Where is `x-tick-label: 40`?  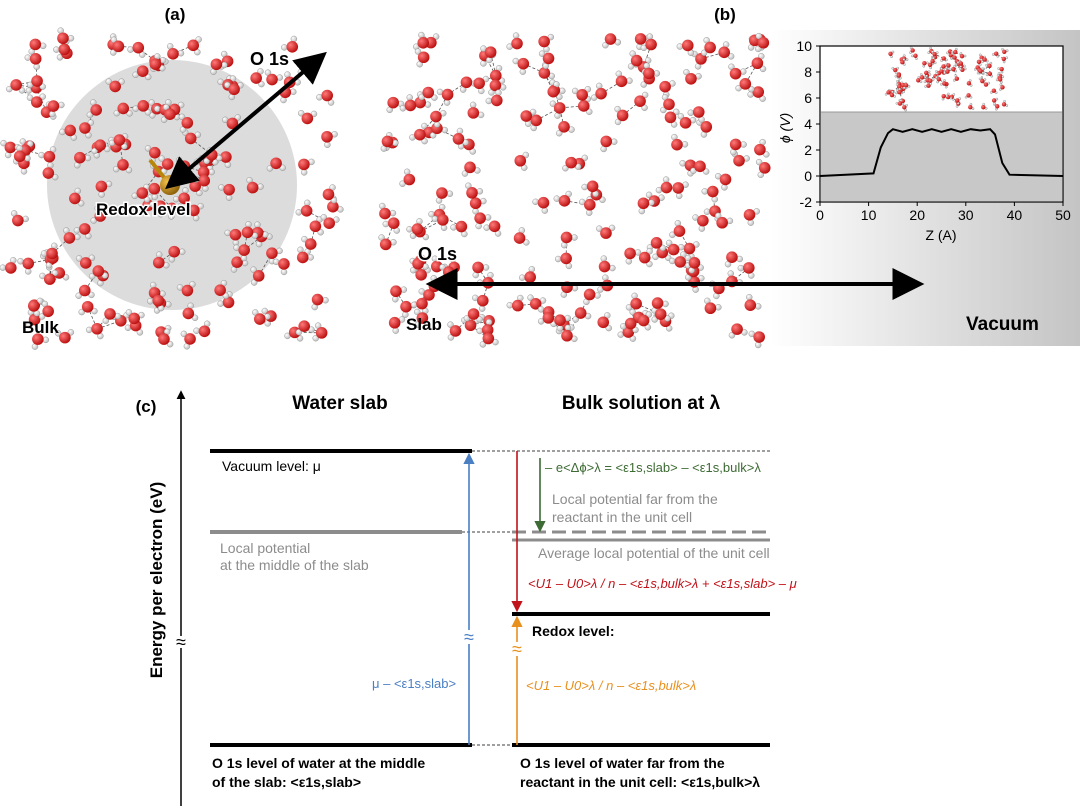
x-tick-label: 40 is located at coordinates (1015, 215).